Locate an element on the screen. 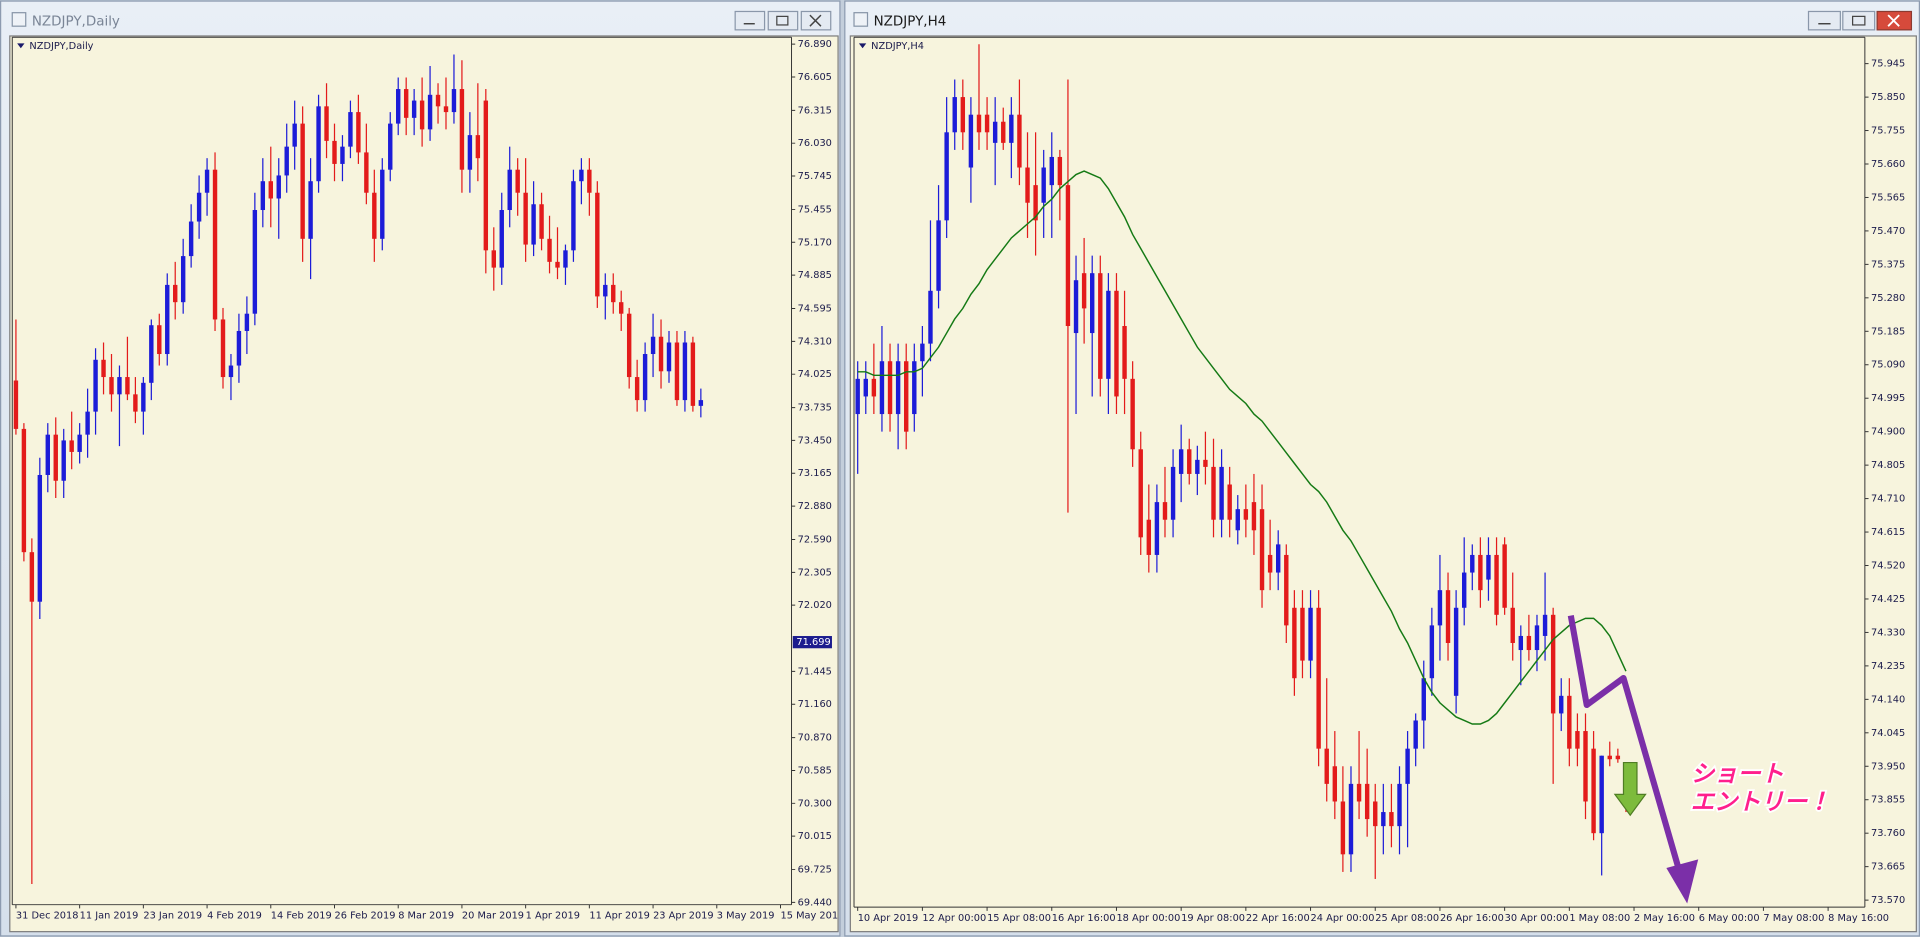 The image size is (1920, 937). y-tick-label: 73.950 is located at coordinates (1888, 766).